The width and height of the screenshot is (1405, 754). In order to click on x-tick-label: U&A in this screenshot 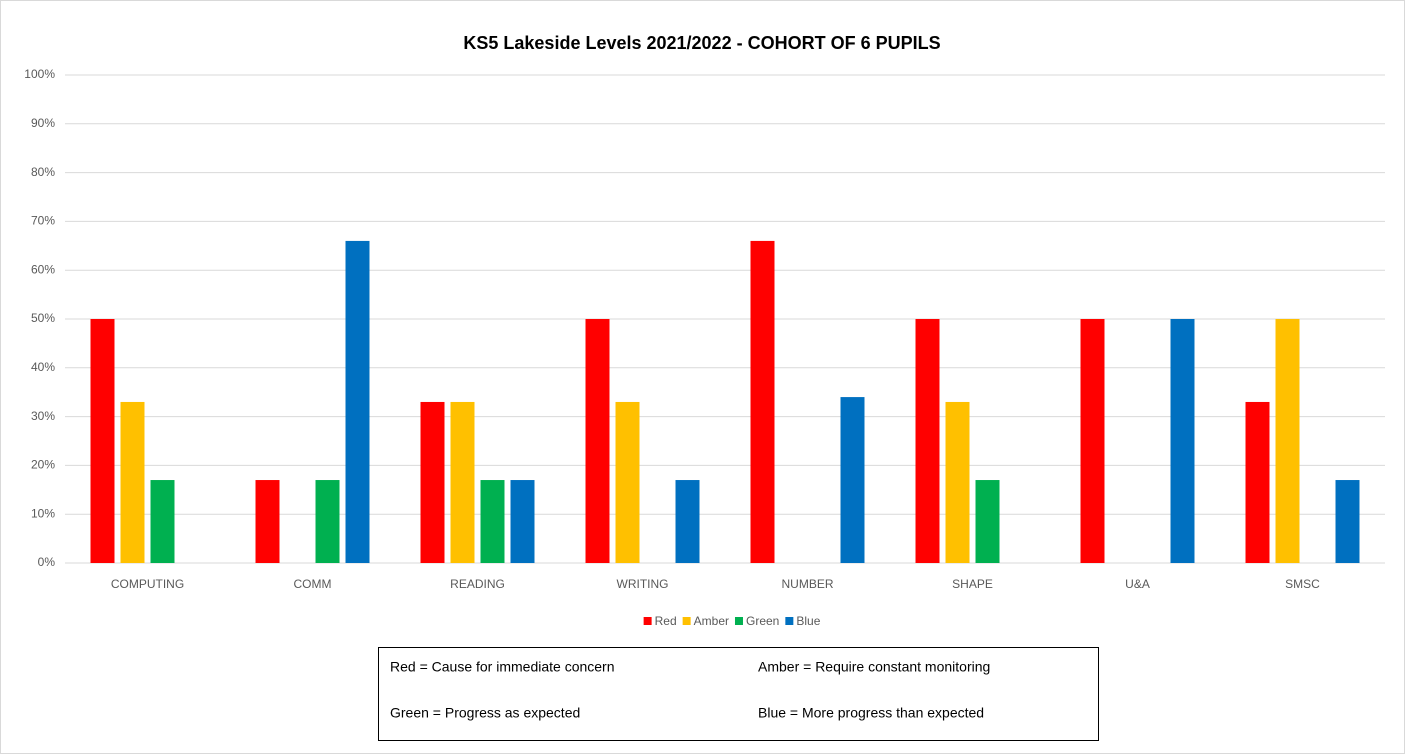, I will do `click(1137, 584)`.